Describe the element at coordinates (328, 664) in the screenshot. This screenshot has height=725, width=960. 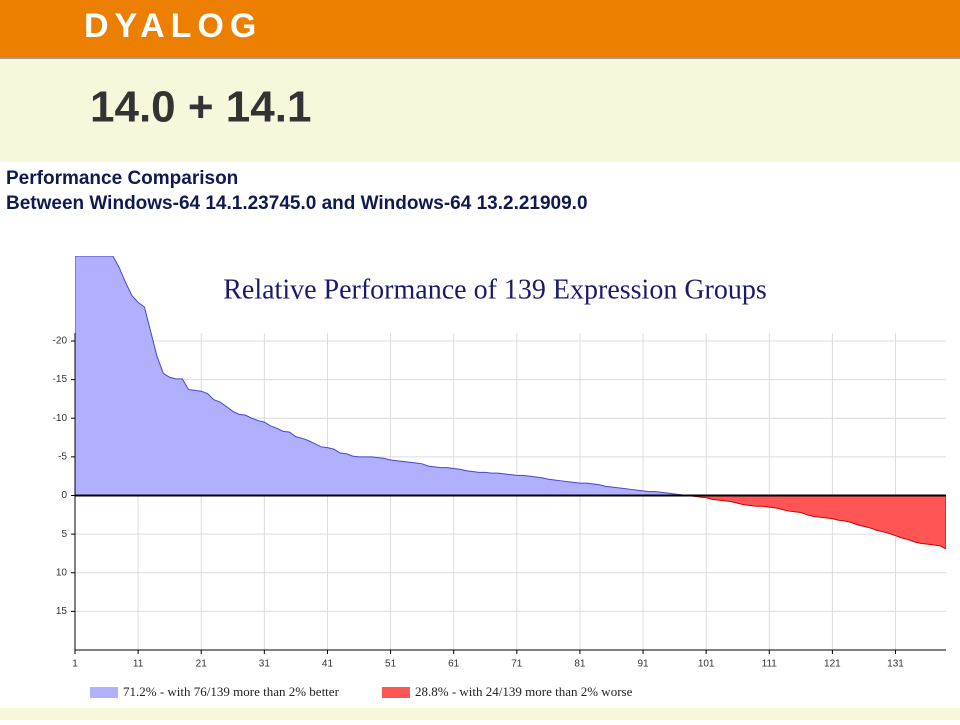
I see `x-tick-label: 41` at that location.